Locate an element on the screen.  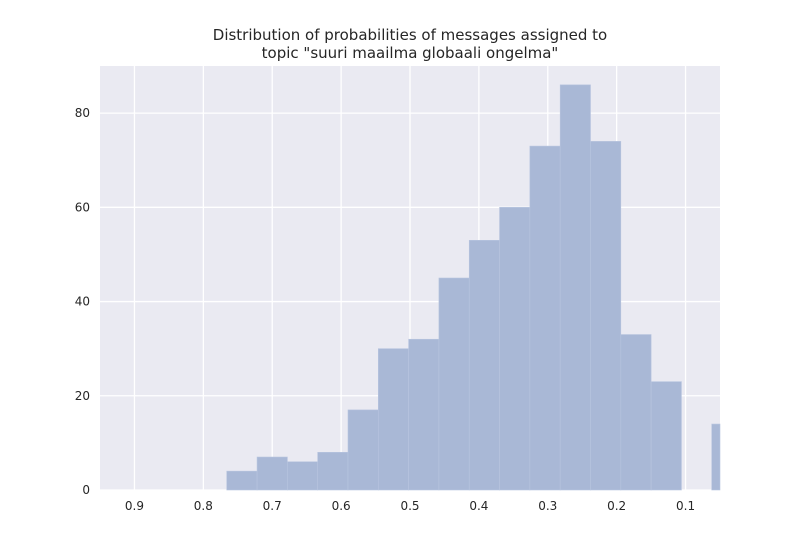
x-tick-label: 0.3 is located at coordinates (547, 506).